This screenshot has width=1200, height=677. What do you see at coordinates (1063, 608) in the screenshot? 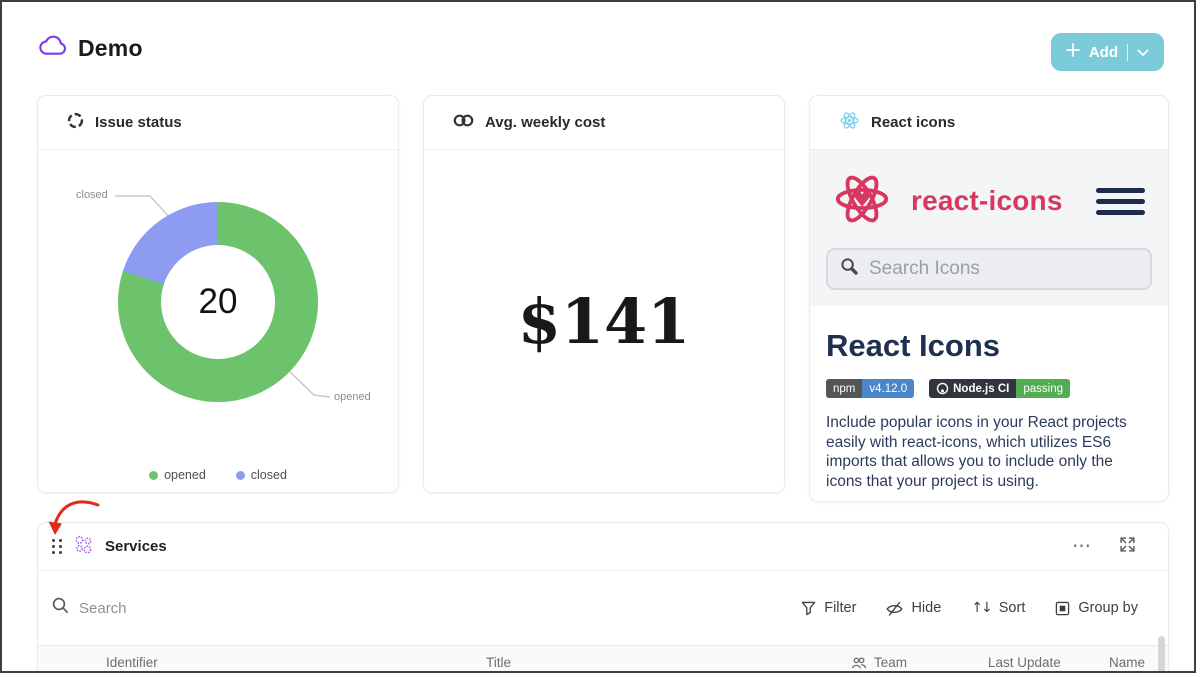
I see `group-by-icon` at bounding box center [1063, 608].